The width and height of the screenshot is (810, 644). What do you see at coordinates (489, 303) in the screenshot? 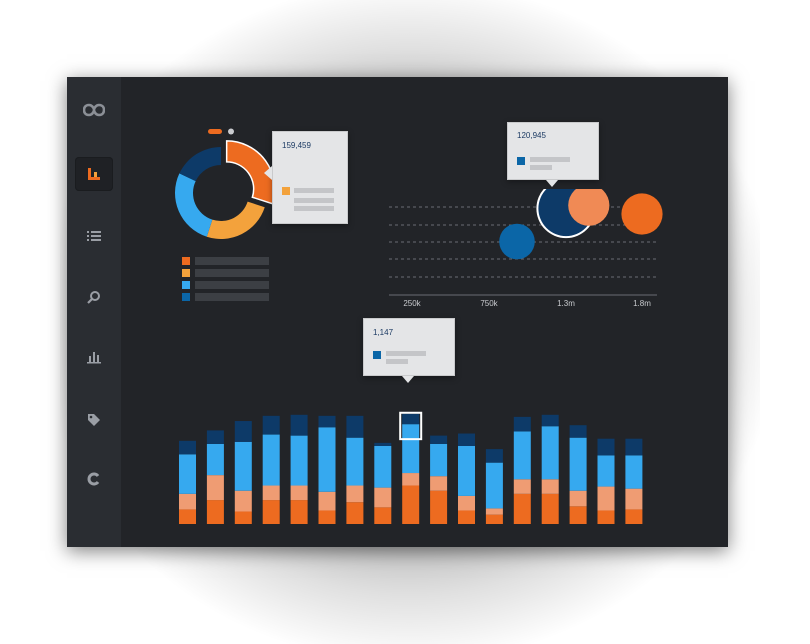
I see `x-tick-label: 750k` at bounding box center [489, 303].